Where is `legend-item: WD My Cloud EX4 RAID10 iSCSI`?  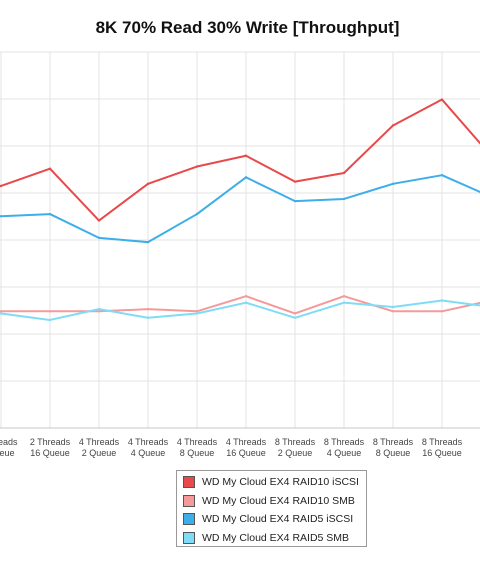 legend-item: WD My Cloud EX4 RAID10 iSCSI is located at coordinates (271, 482).